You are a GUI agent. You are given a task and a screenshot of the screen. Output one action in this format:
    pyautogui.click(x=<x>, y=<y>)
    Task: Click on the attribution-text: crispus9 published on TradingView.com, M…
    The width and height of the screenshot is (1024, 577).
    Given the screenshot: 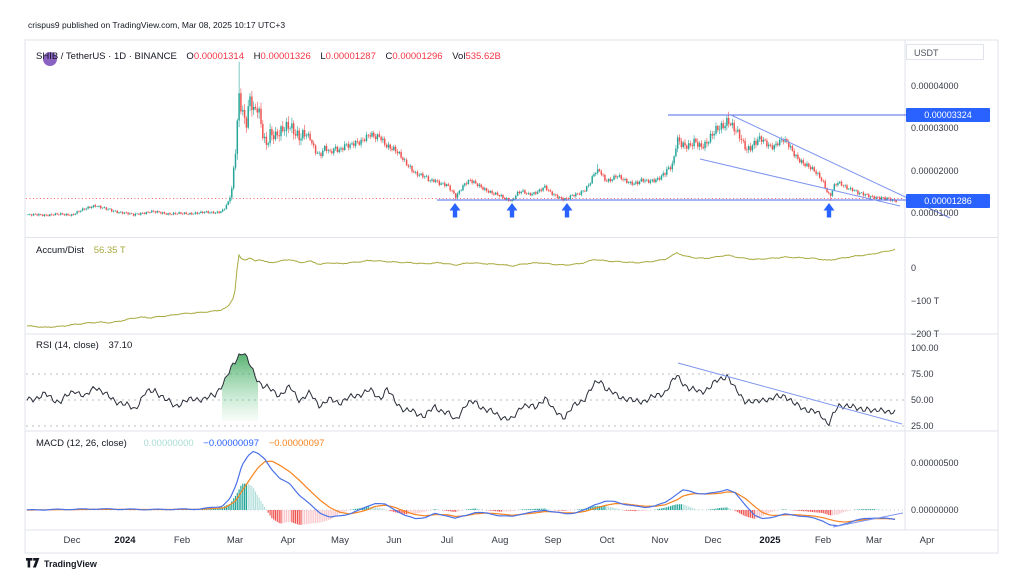 What is the action you would take?
    pyautogui.click(x=157, y=25)
    